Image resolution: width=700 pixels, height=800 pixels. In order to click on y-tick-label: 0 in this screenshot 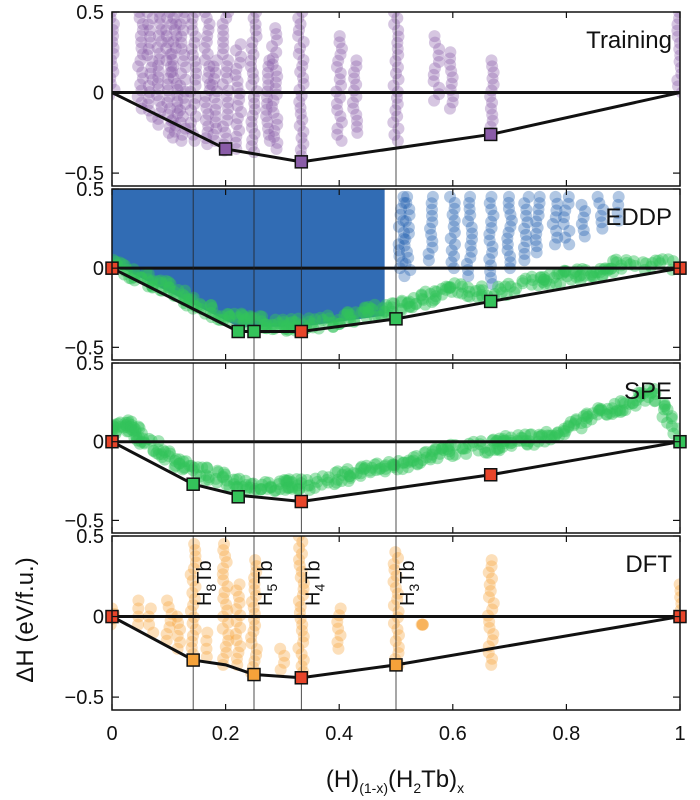, I will do `click(98, 269)`.